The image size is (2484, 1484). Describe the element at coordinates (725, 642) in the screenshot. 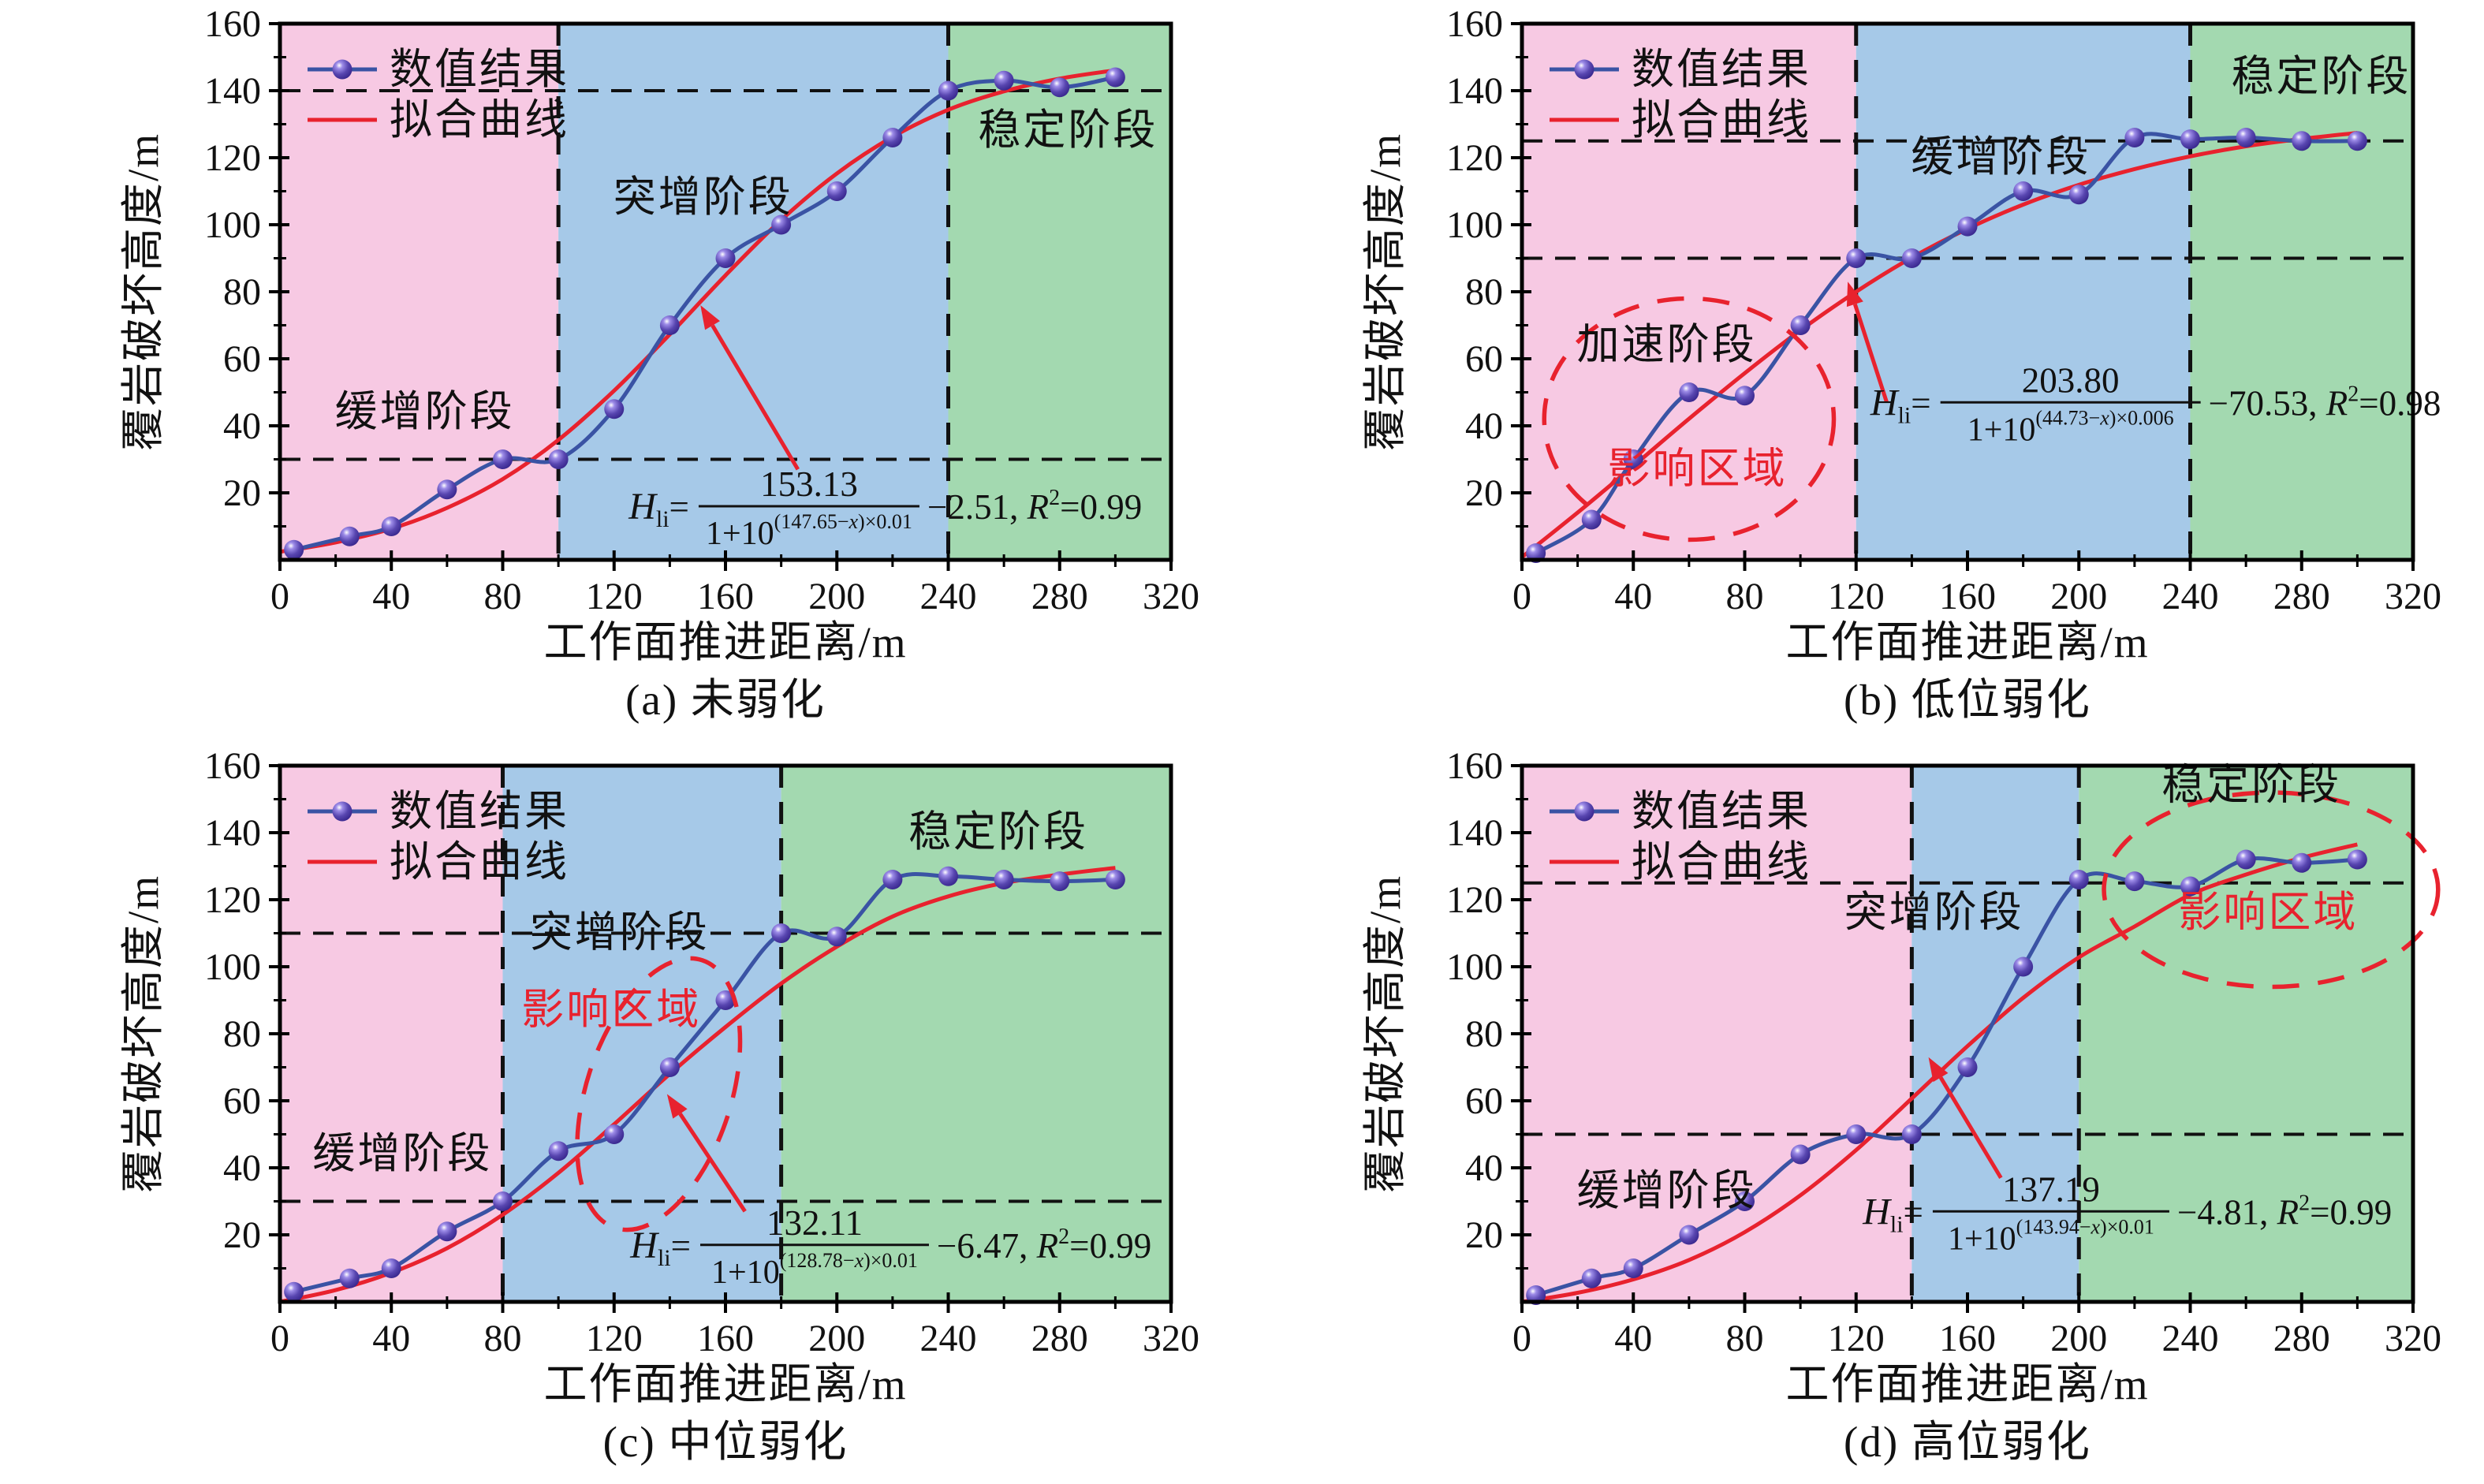

I see `x-axis-label-a: 工作面推进距离/m` at that location.